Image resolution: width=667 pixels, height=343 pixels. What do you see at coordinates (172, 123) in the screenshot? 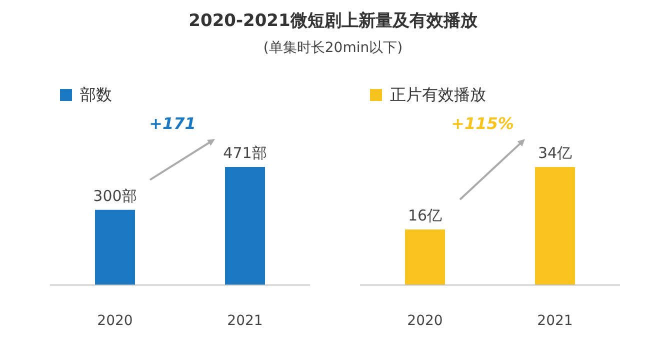
I see `text: +171` at bounding box center [172, 123].